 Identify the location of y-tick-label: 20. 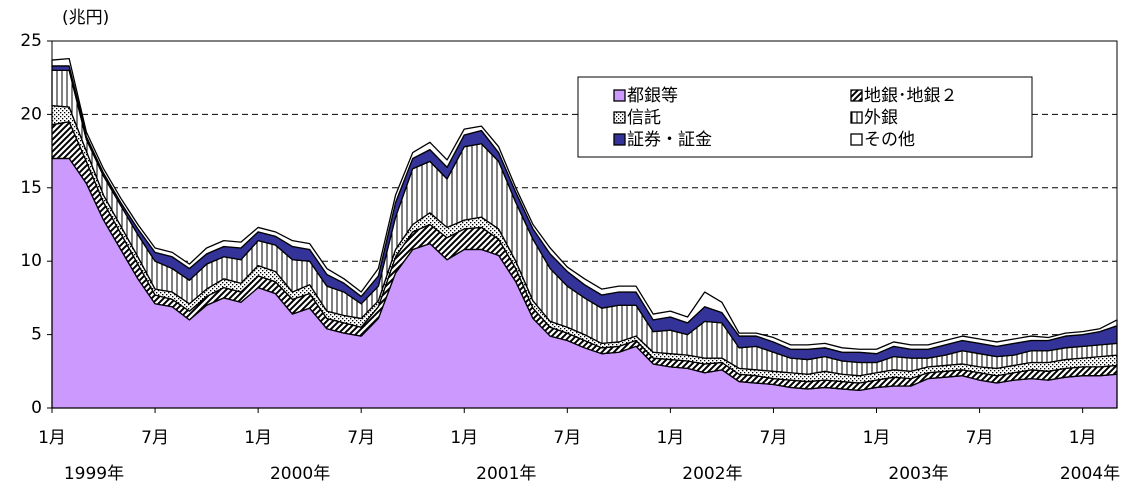
(31, 114).